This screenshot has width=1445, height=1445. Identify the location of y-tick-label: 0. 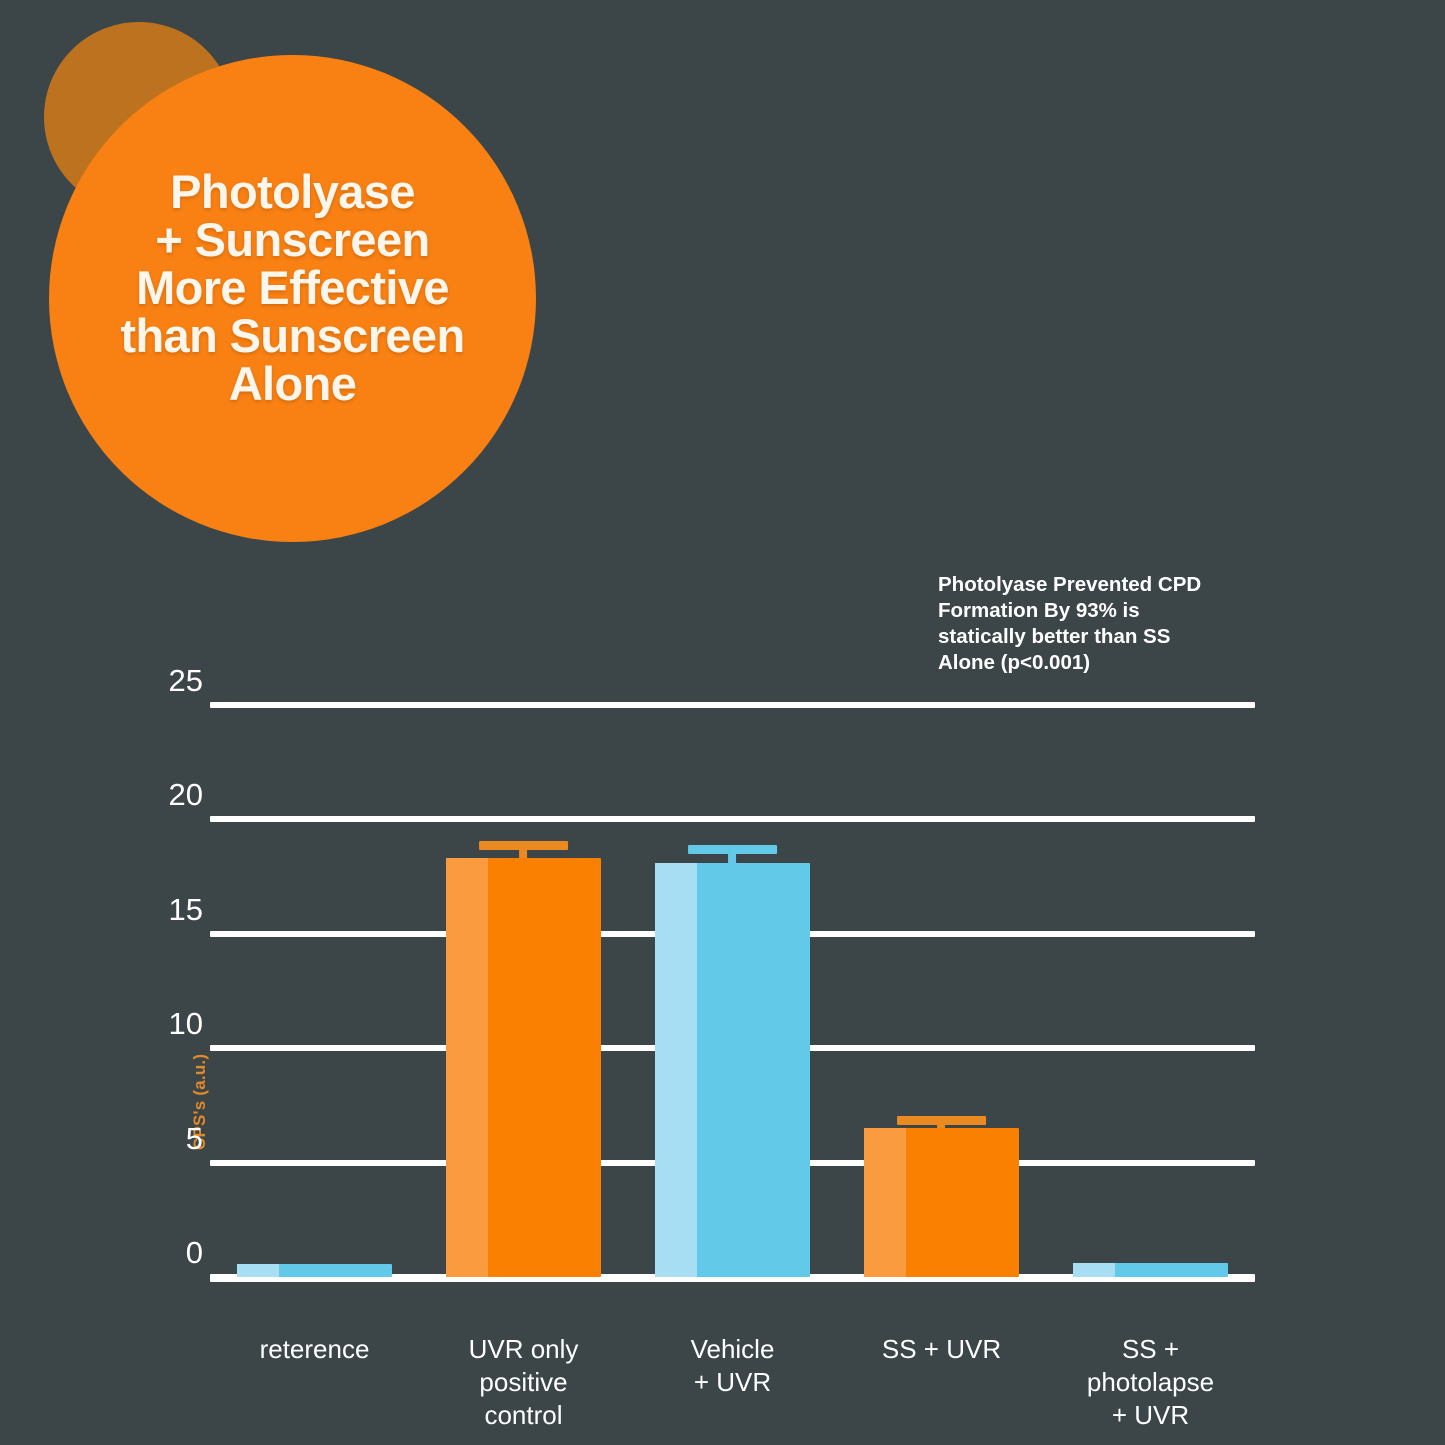
(194, 1252).